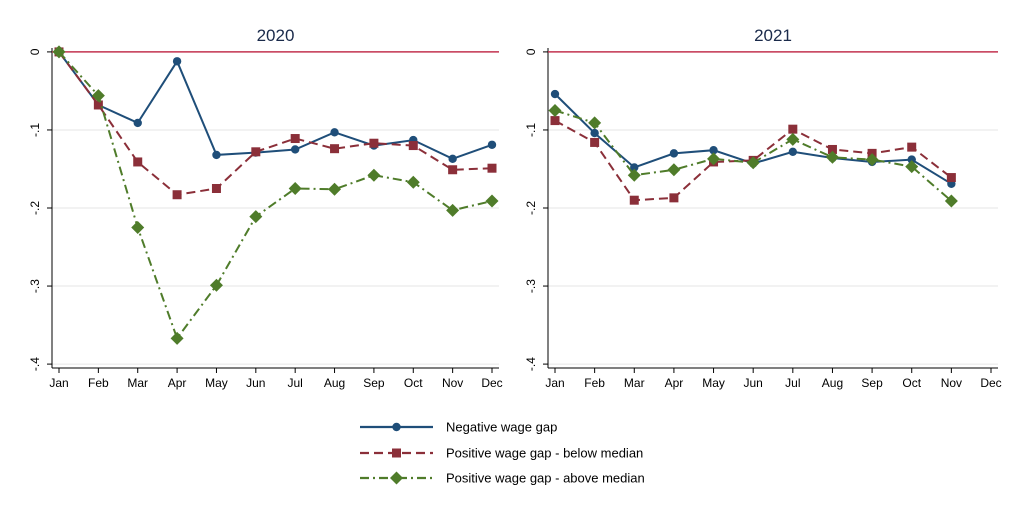  Describe the element at coordinates (674, 383) in the screenshot. I see `x-tick-label: Apr` at that location.